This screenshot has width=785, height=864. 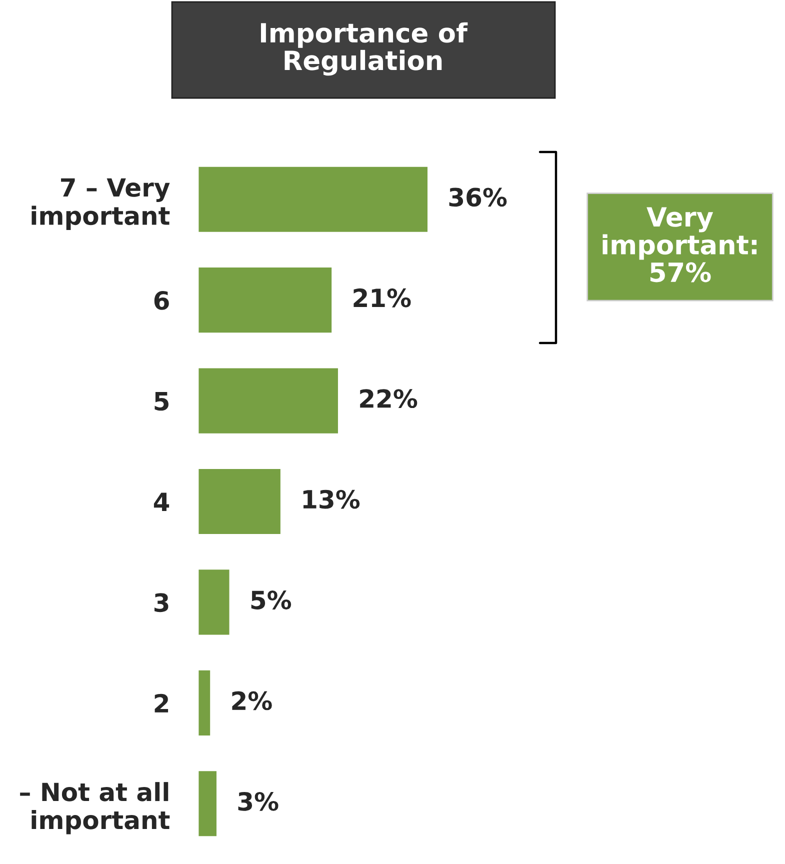 What do you see at coordinates (331, 499) in the screenshot?
I see `data-label: 13%` at bounding box center [331, 499].